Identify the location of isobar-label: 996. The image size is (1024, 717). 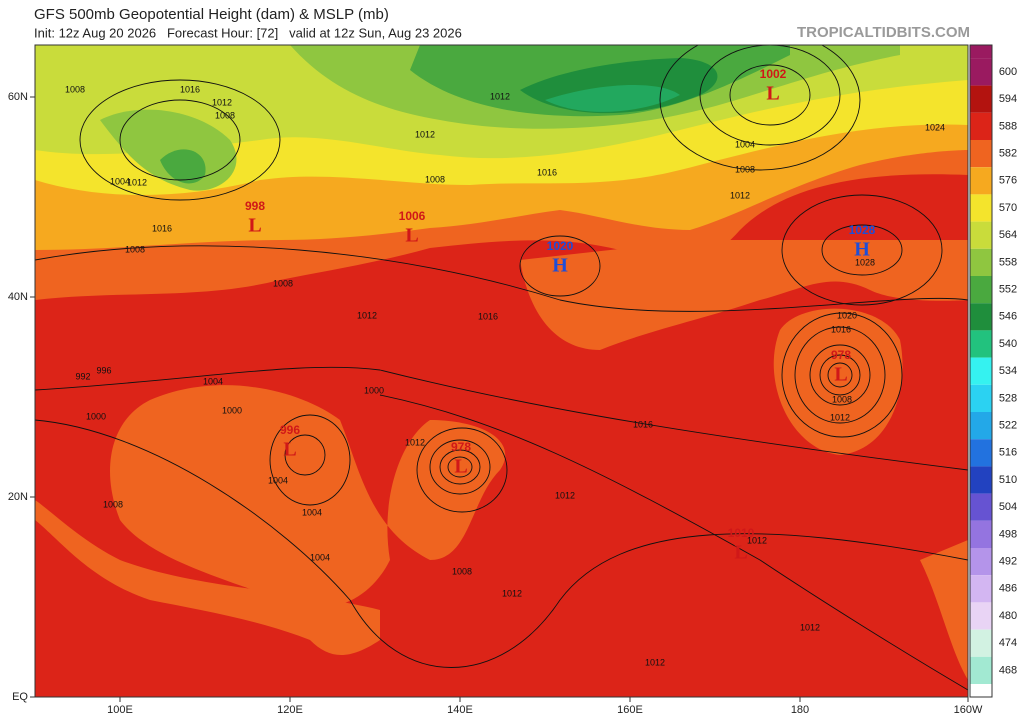
(103, 370).